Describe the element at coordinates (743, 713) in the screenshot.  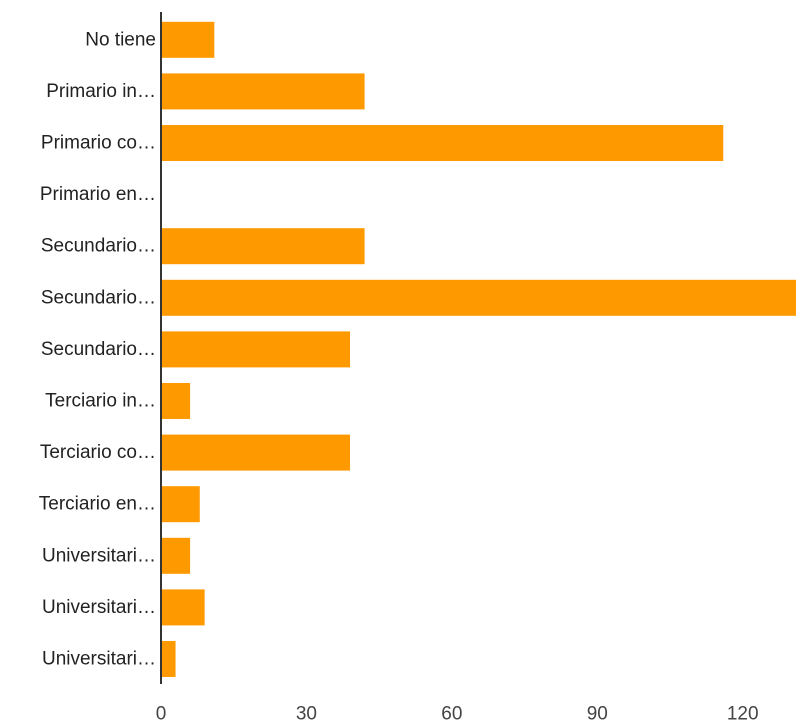
I see `x-tick-label: 120` at that location.